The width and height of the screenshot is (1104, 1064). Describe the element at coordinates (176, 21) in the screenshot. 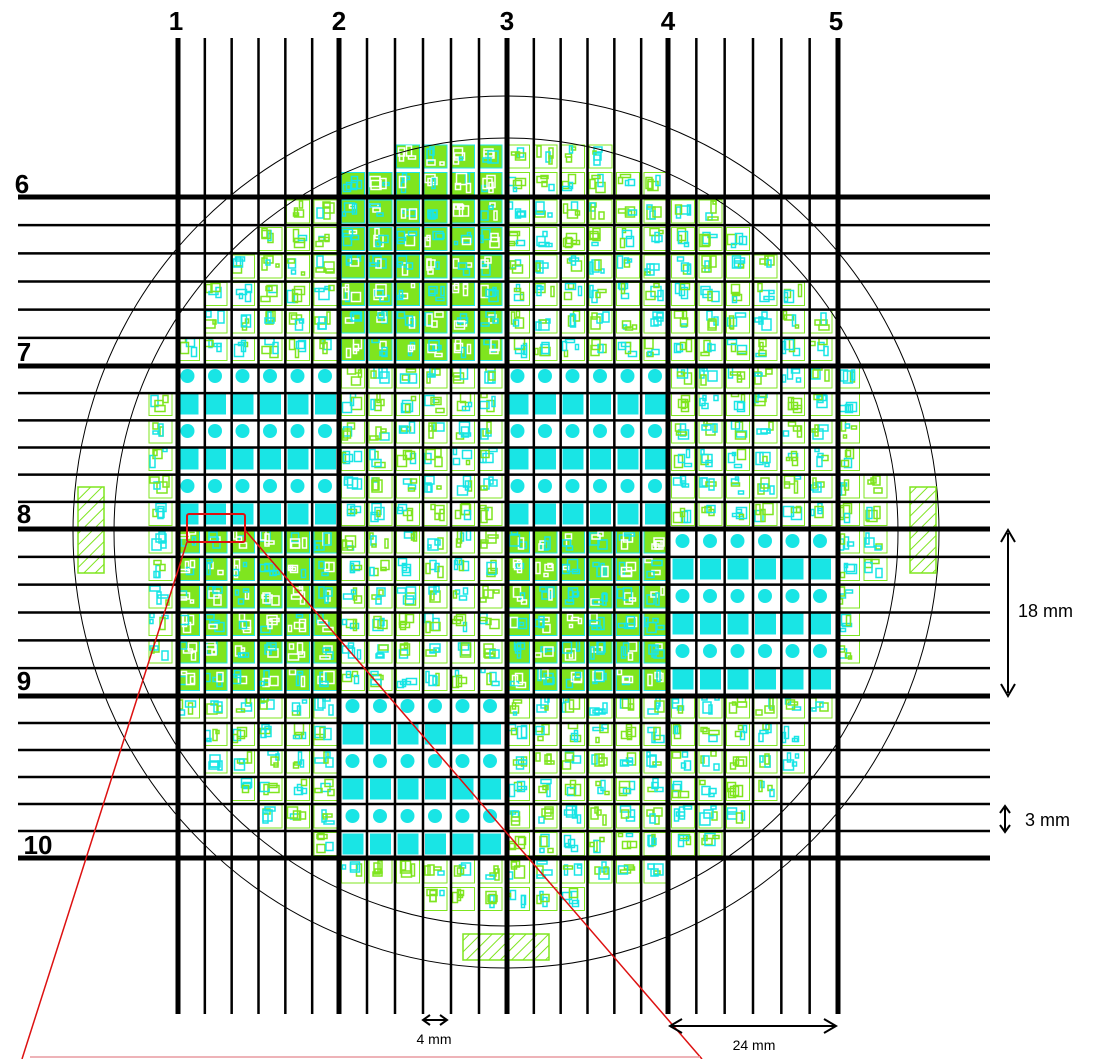

I see `column-label-1: 1` at that location.